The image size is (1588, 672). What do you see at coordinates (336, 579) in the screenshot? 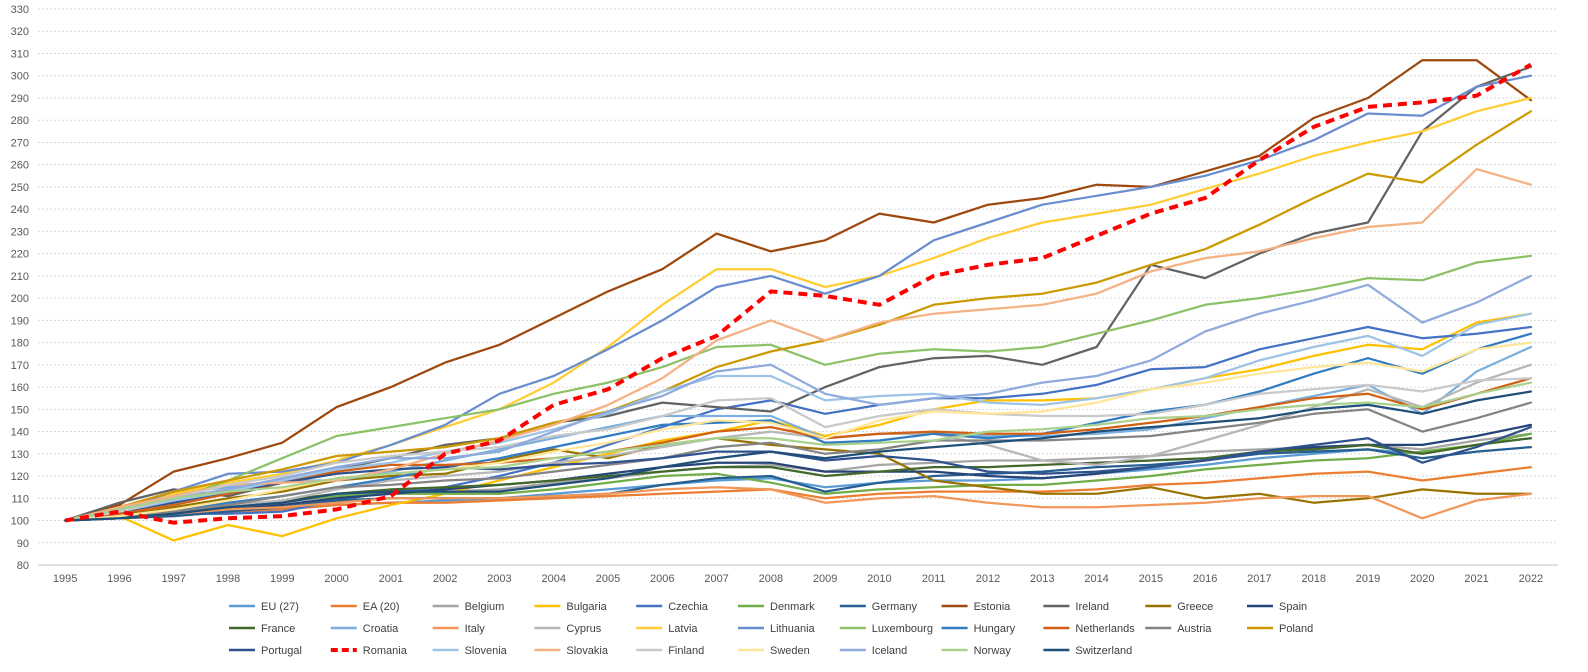
I see `x-tick-label: 2000` at bounding box center [336, 579].